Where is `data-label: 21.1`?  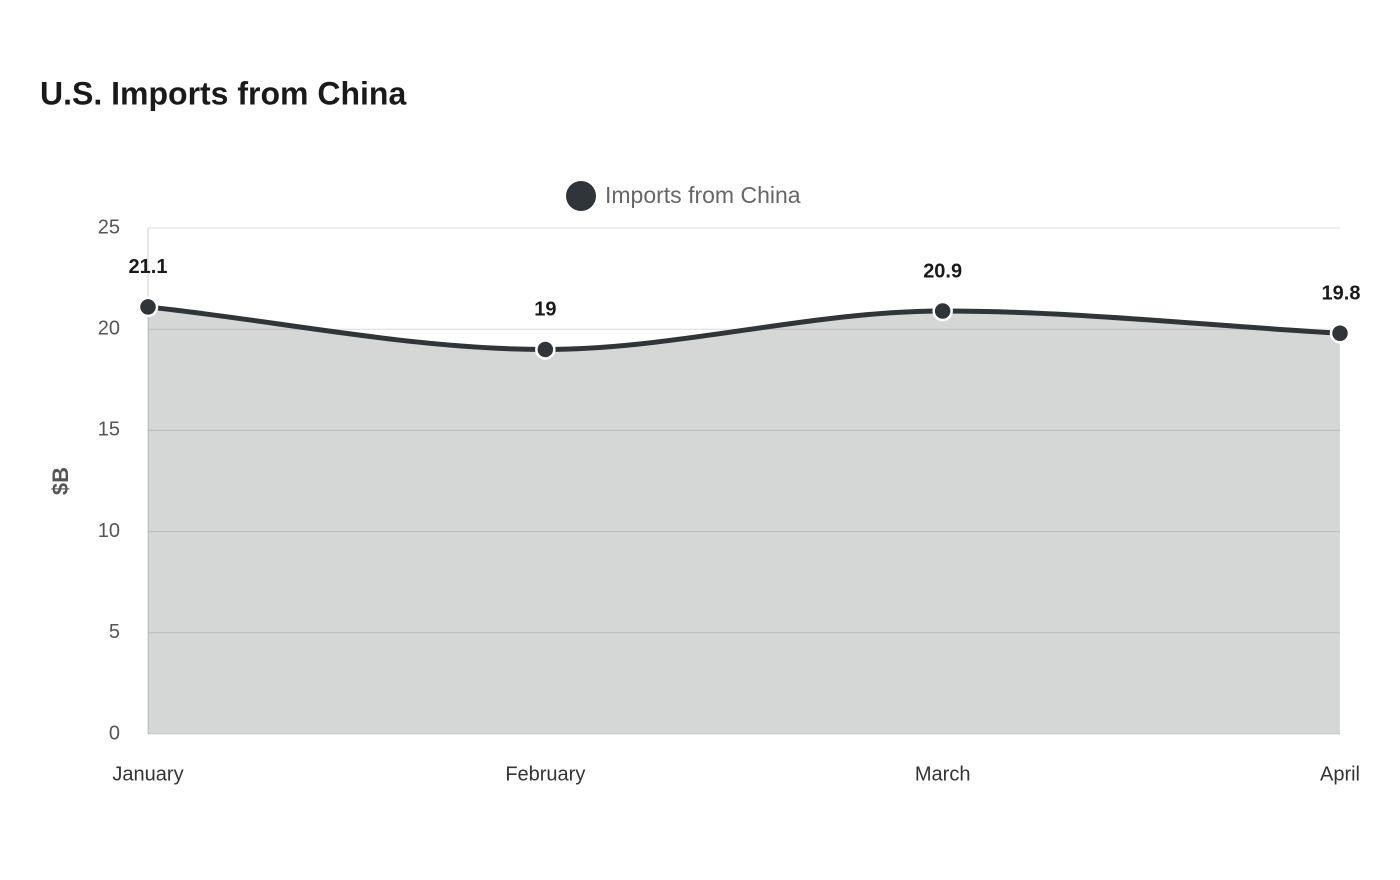 data-label: 21.1 is located at coordinates (148, 267).